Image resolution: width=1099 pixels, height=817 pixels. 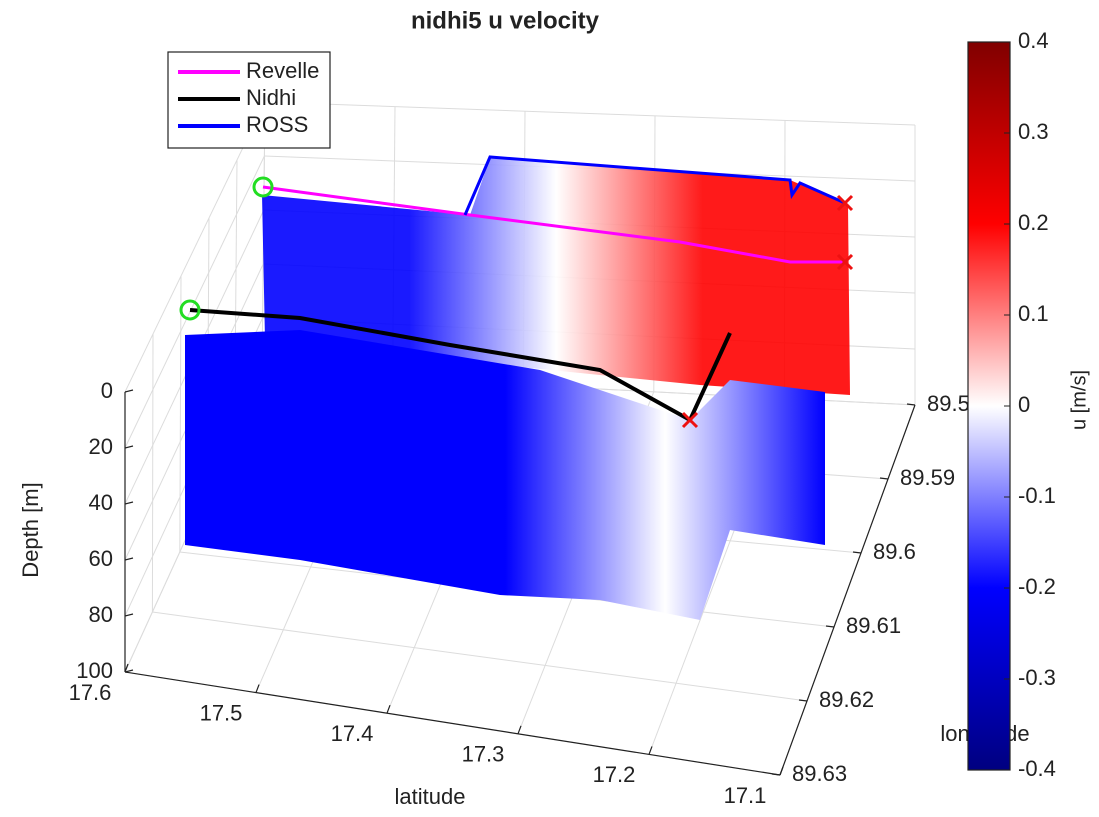 What do you see at coordinates (847, 590) in the screenshot?
I see `y-axis-line` at bounding box center [847, 590].